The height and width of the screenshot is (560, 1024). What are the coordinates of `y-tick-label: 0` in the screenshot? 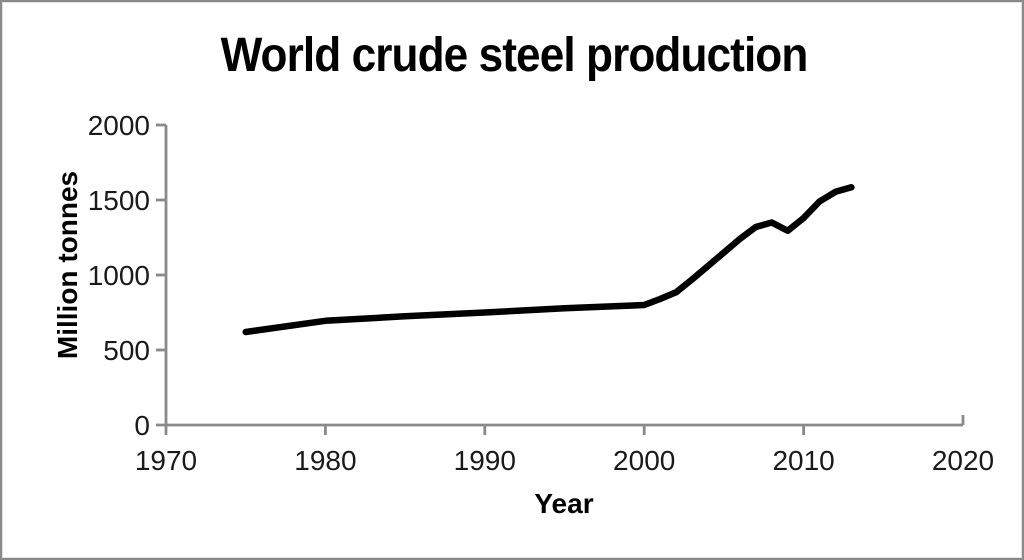 It's located at (142, 425).